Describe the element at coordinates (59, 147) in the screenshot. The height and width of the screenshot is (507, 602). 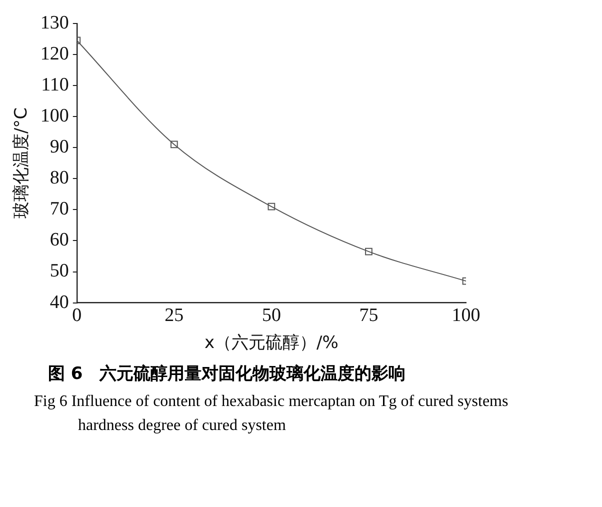
I see `y-tick-label: 90` at that location.